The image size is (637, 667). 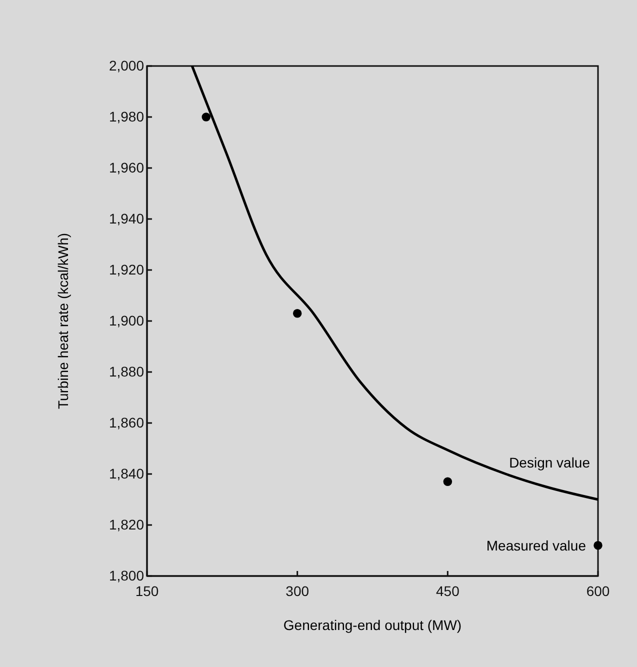 What do you see at coordinates (298, 590) in the screenshot?
I see `x-tick-label: 300` at bounding box center [298, 590].